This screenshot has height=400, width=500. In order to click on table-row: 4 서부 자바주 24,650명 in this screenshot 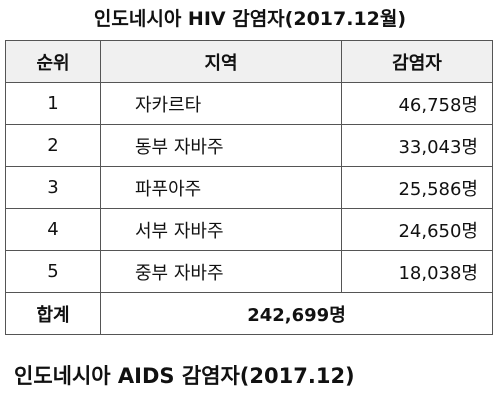, I will do `click(249, 229)`.